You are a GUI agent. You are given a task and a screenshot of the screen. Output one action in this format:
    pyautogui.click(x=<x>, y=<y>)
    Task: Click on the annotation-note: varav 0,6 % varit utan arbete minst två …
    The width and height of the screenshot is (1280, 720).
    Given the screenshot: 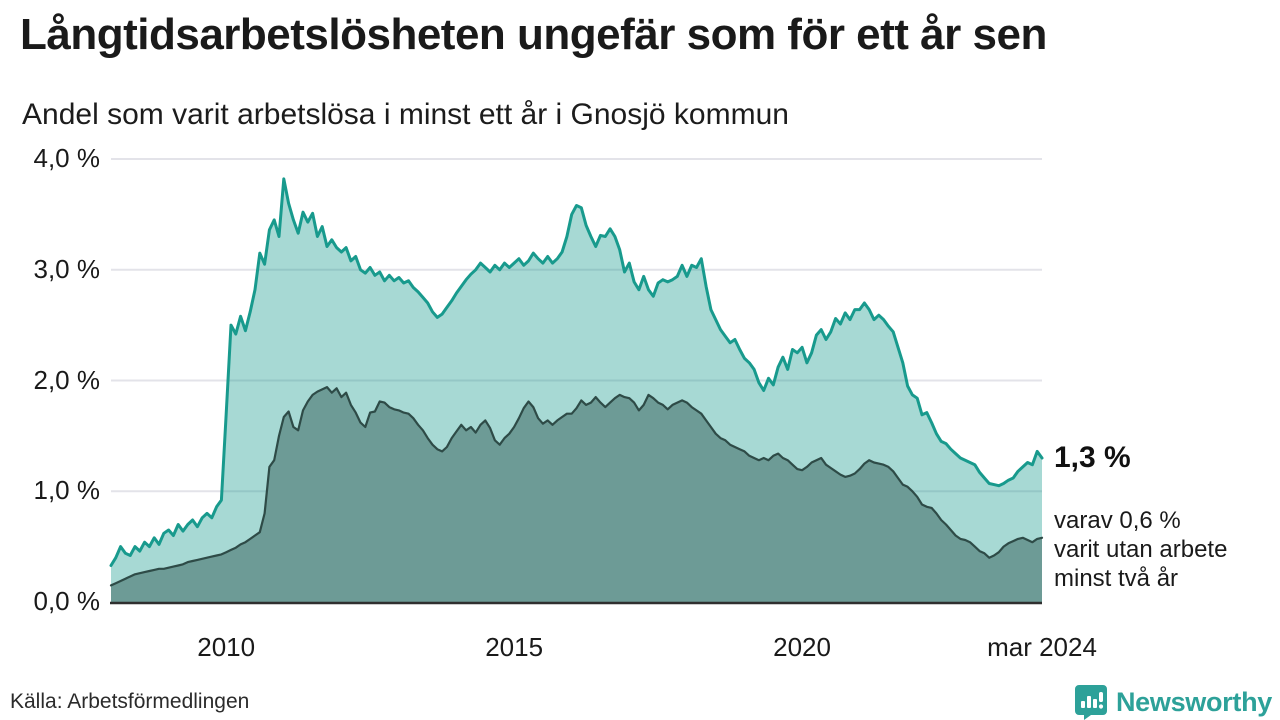 What is the action you would take?
    pyautogui.click(x=1140, y=549)
    